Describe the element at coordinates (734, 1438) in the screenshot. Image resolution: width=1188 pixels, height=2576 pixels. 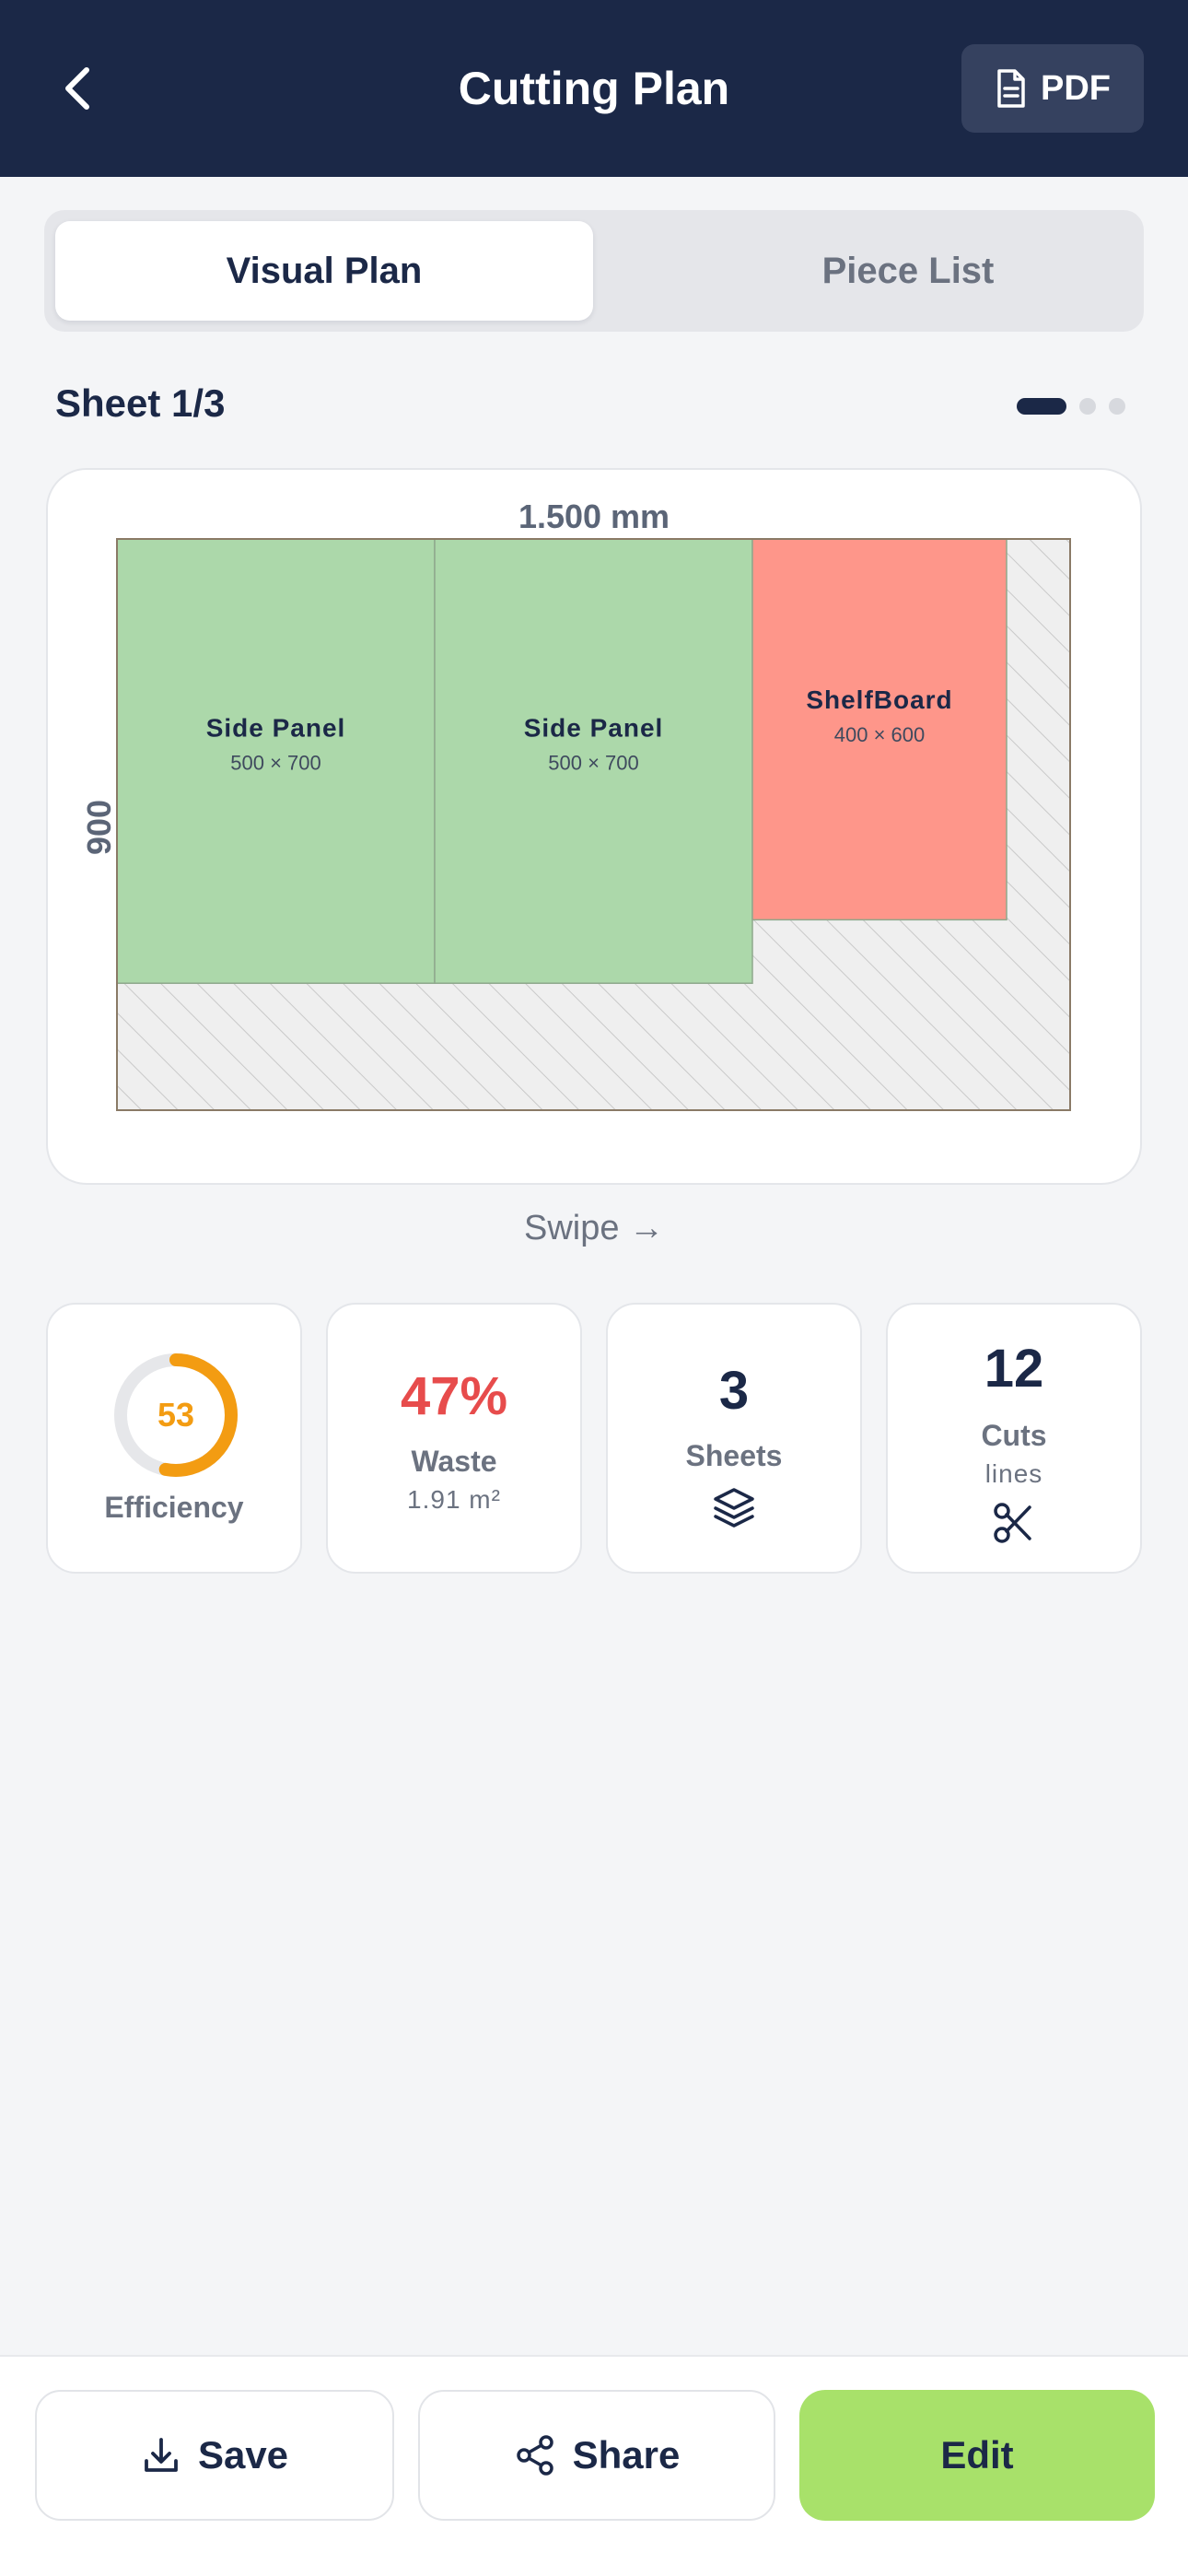
I see `sheets-card: 3 Sheets` at that location.